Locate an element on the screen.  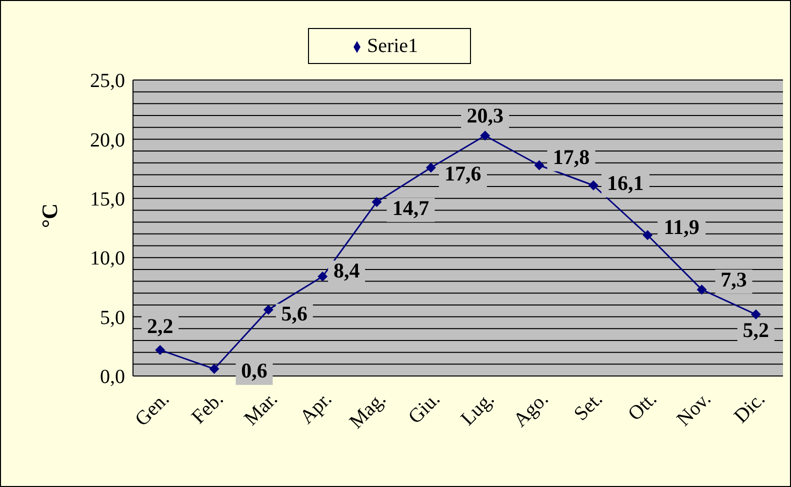
y-tick-label: 0,0 is located at coordinates (112, 377).